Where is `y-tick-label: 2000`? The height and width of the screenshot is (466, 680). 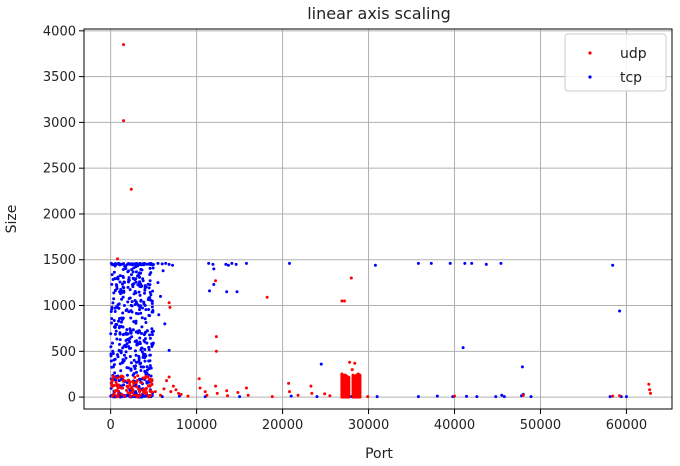
y-tick-label: 2000 is located at coordinates (59, 214).